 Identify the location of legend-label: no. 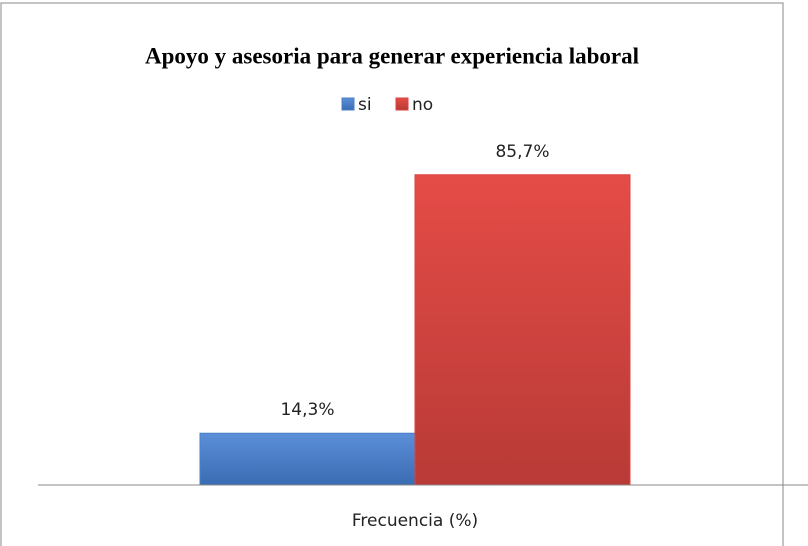
(422, 105).